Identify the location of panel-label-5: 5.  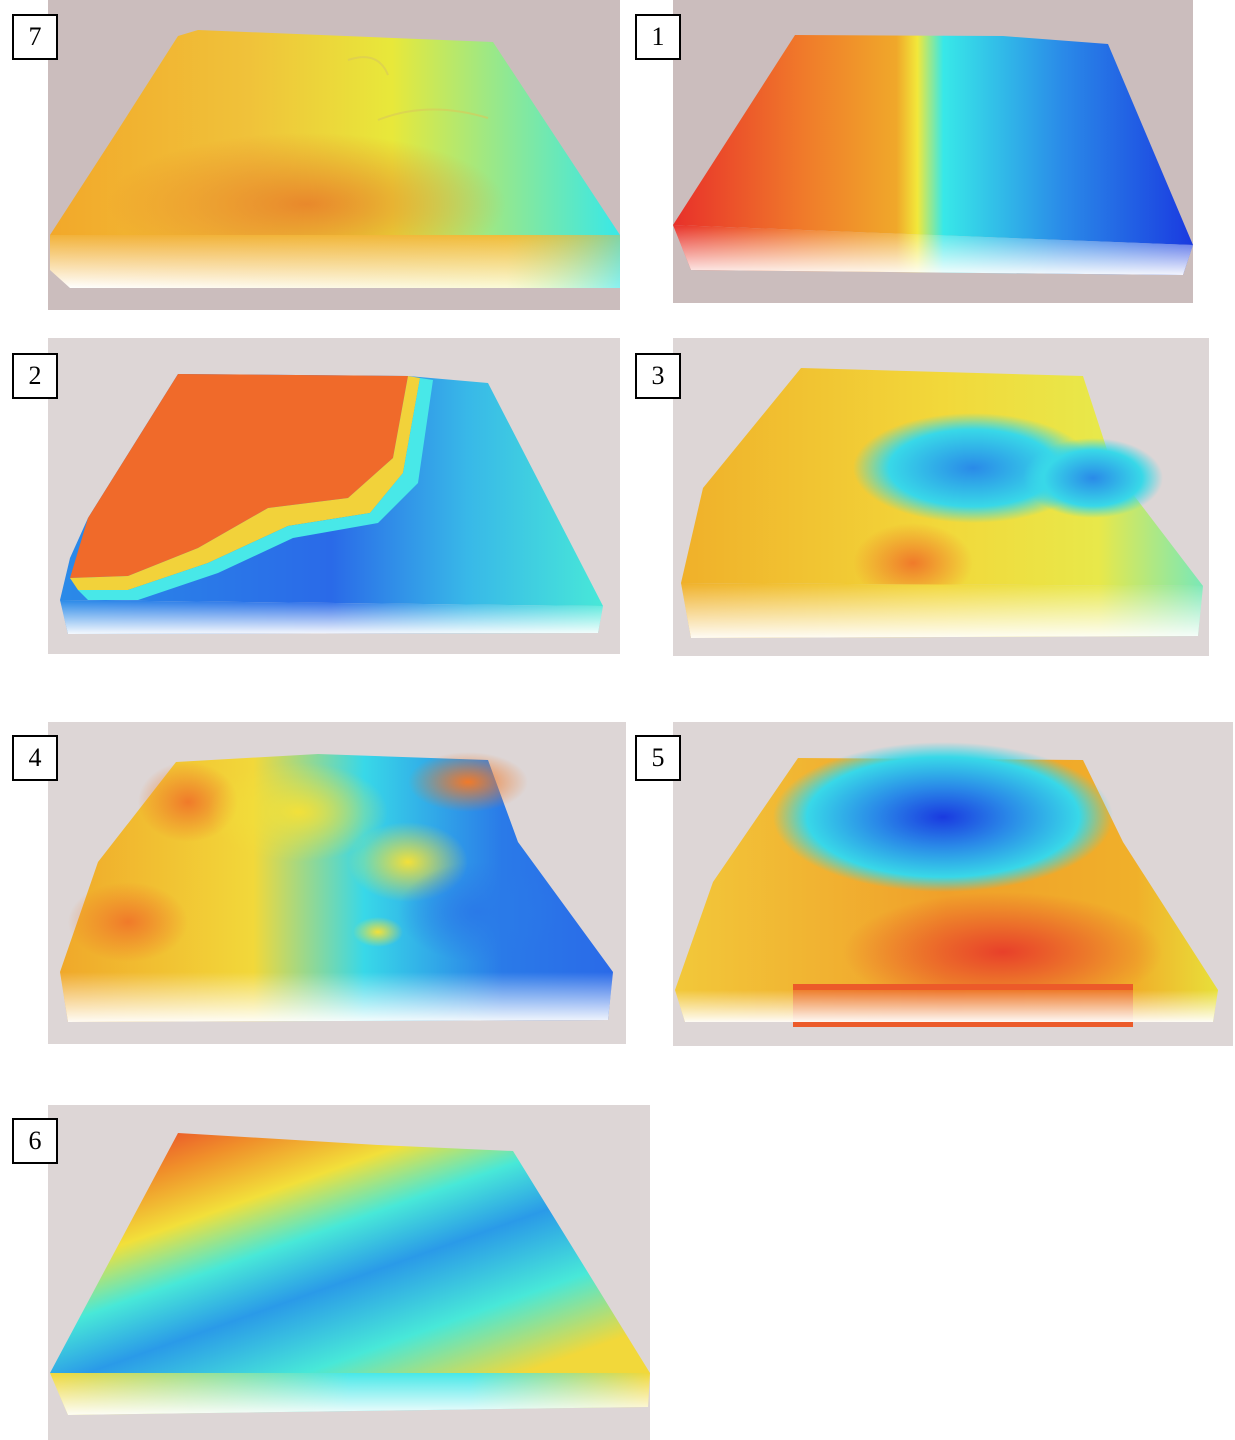
(658, 758).